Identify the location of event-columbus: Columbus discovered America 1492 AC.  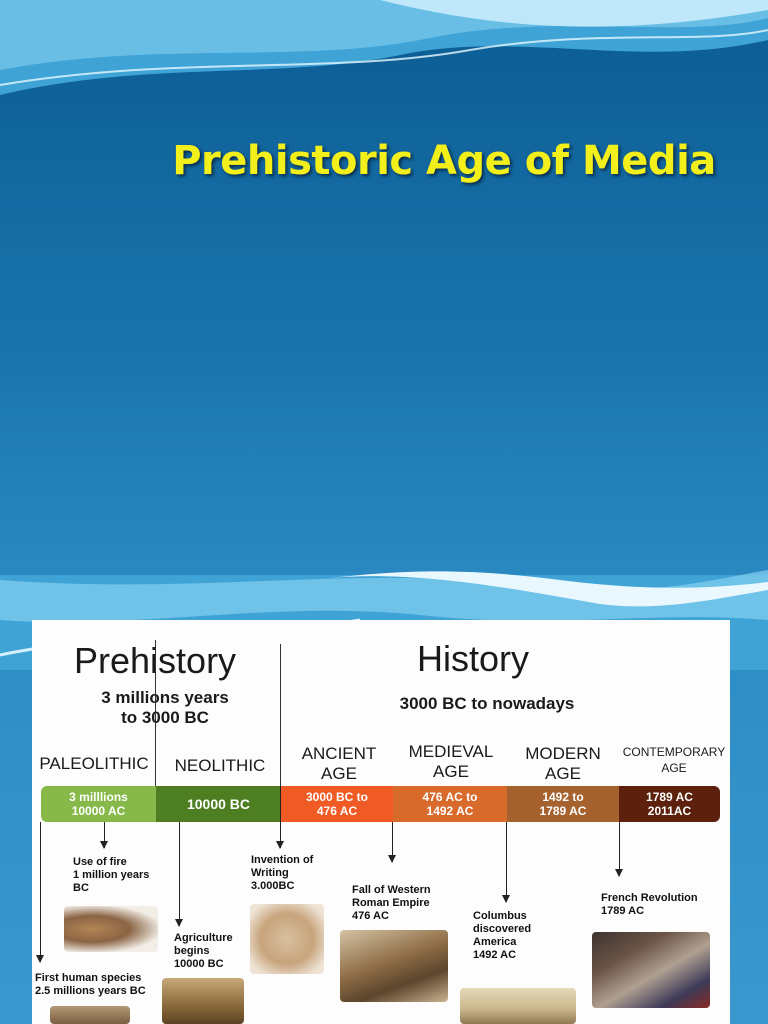
(502, 935).